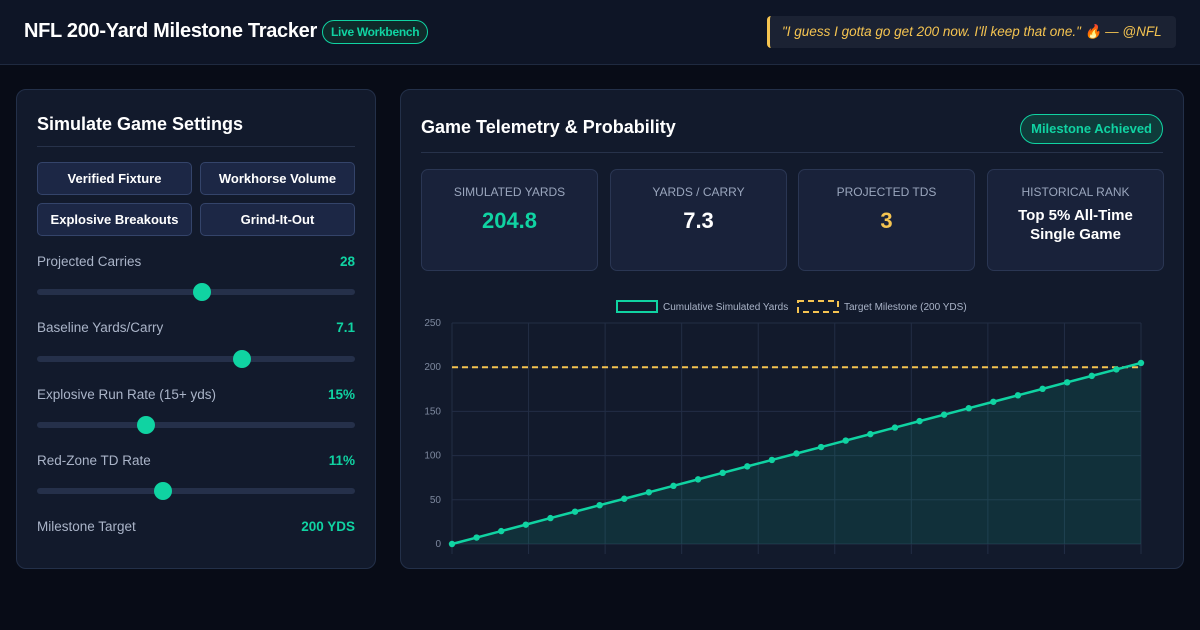 This screenshot has width=1200, height=630. Describe the element at coordinates (94, 460) in the screenshot. I see `red-zone-td-rate-label: Red-Zone TD Rate` at that location.